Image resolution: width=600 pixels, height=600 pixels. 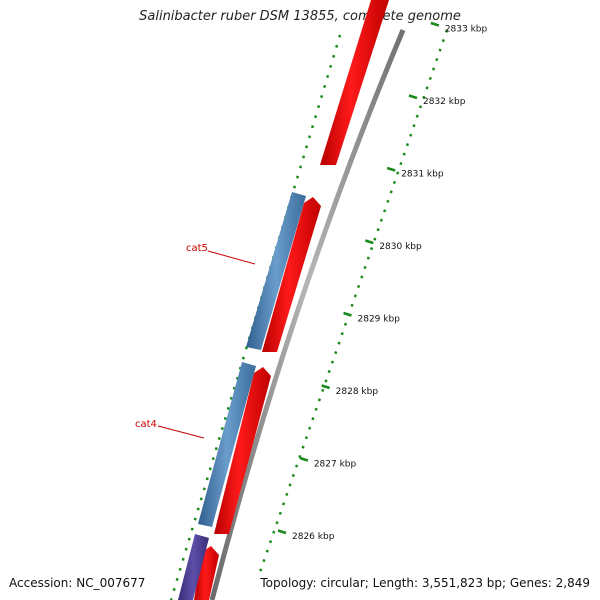 I want to click on reverse-feature-other, so click(x=193, y=567).